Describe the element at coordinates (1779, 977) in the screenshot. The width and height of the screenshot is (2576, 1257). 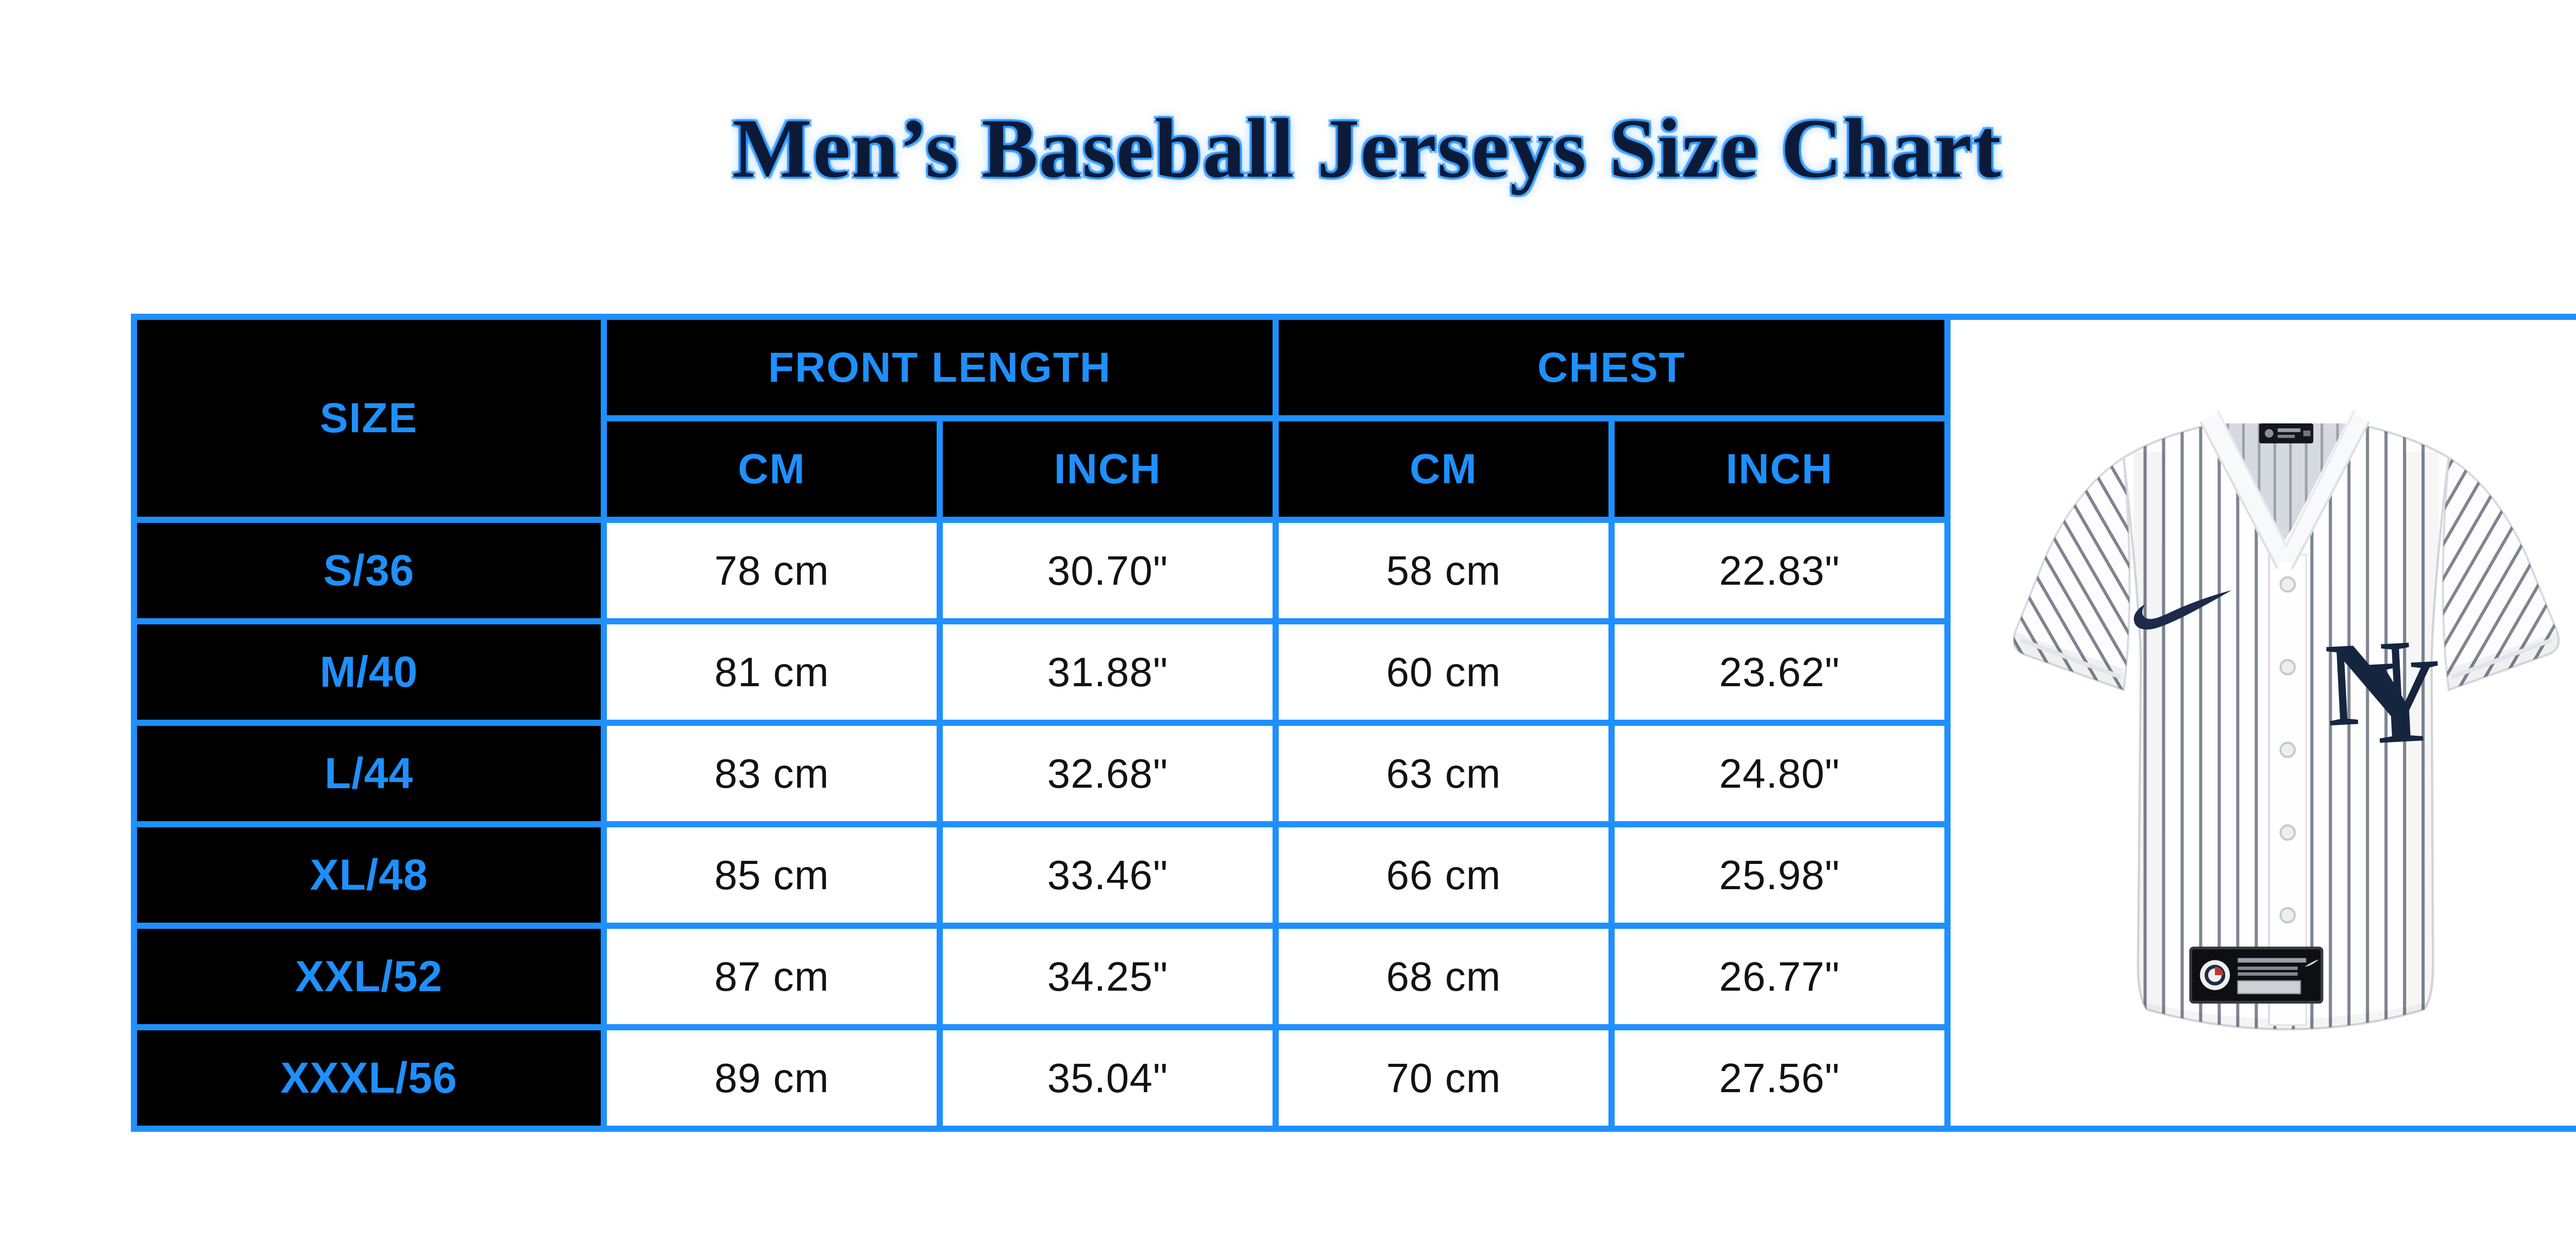
I see `chest-inch-cell: 26.77"` at that location.